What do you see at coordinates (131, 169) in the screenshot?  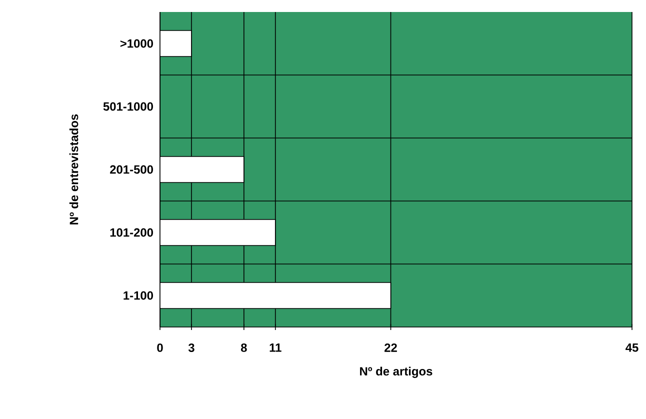 I see `y-tick-label: 201-500` at bounding box center [131, 169].